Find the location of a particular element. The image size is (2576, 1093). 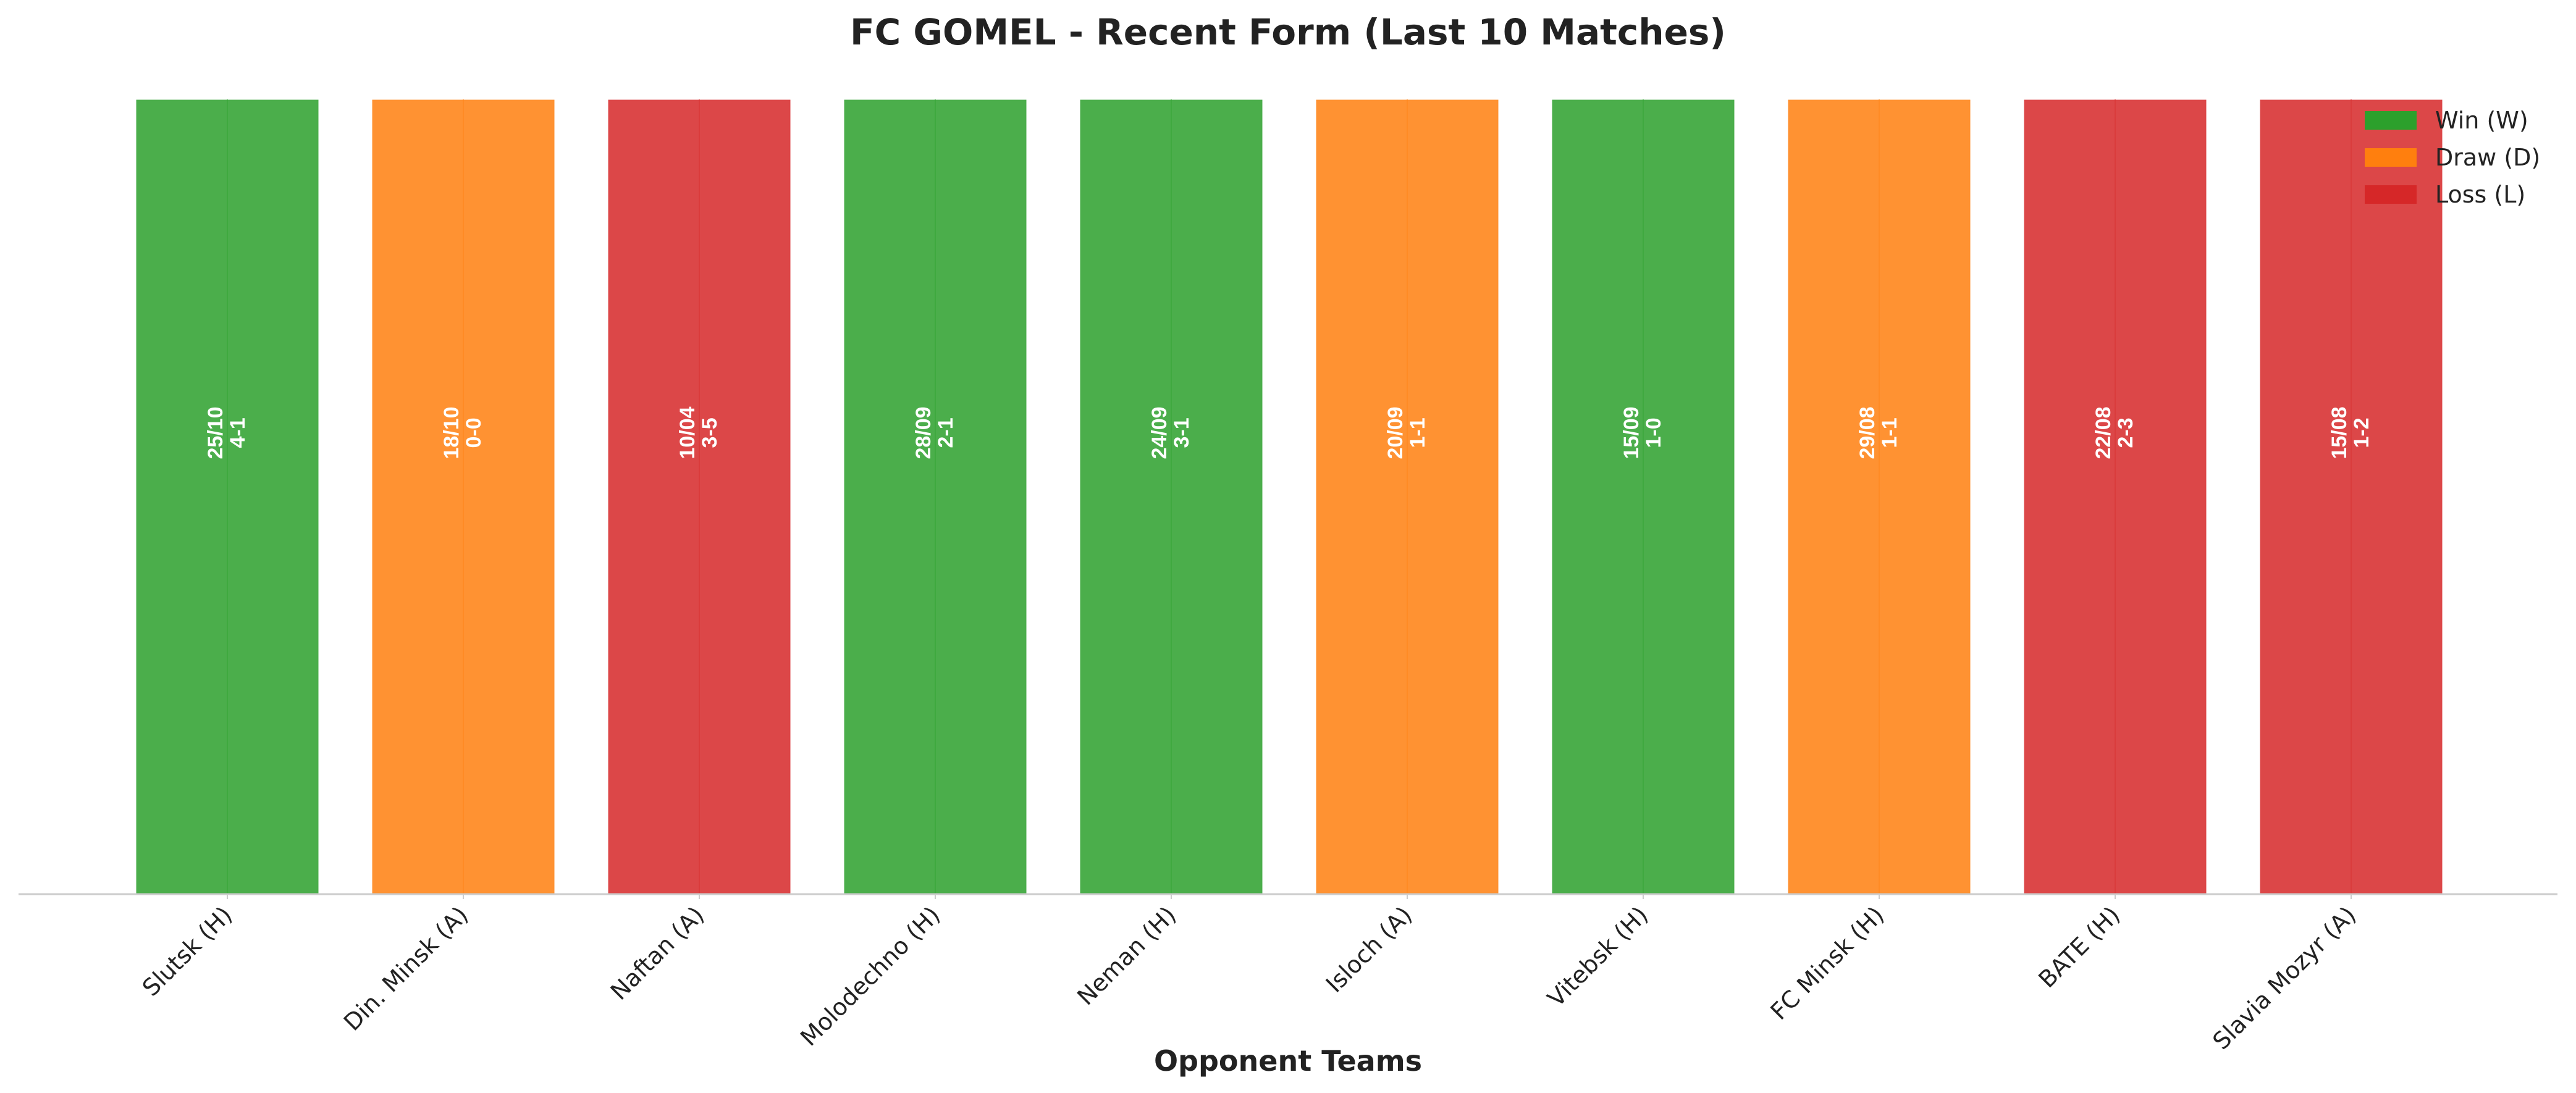

match-score: 3-5 is located at coordinates (710, 432).